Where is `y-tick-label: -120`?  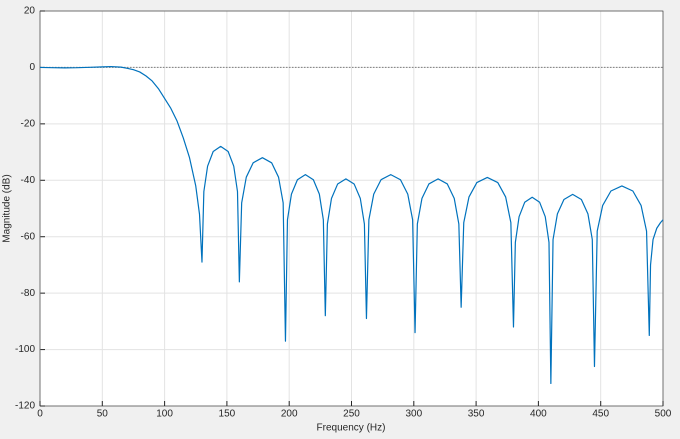
y-tick-label: -120 is located at coordinates (25, 406).